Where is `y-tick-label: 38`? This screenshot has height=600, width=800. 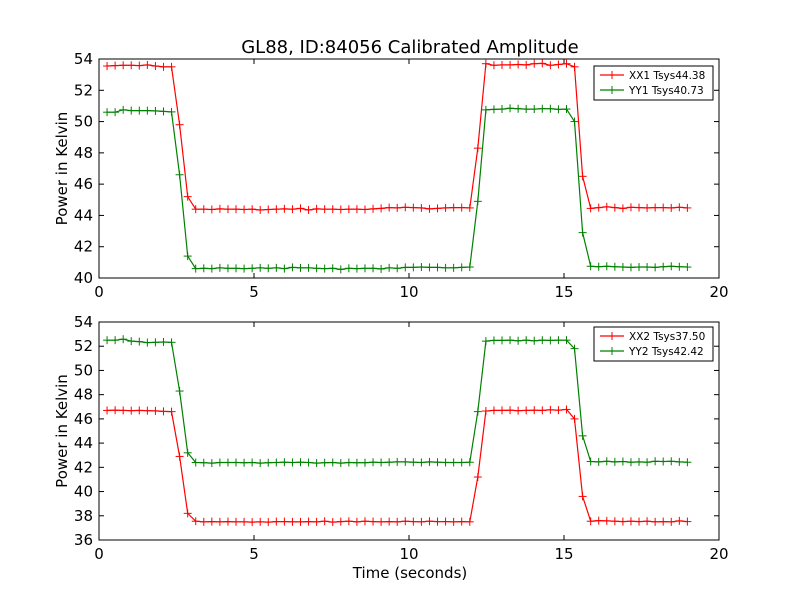
y-tick-label: 38 is located at coordinates (83, 516).